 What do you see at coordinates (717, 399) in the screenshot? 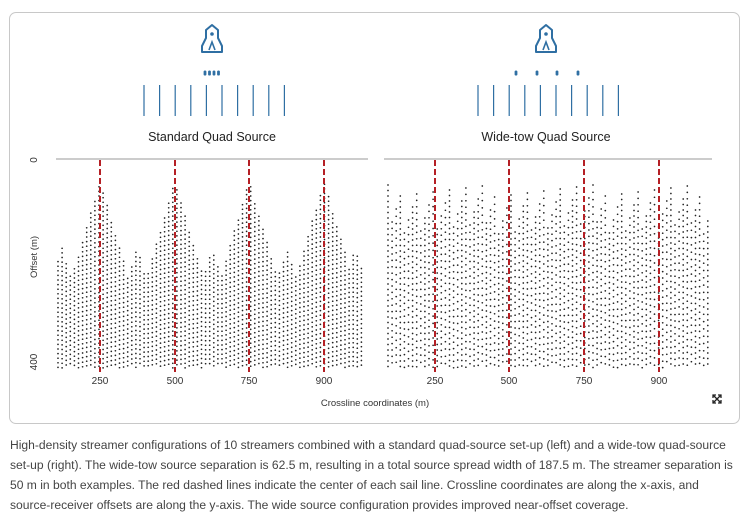
I see `expand-icon` at bounding box center [717, 399].